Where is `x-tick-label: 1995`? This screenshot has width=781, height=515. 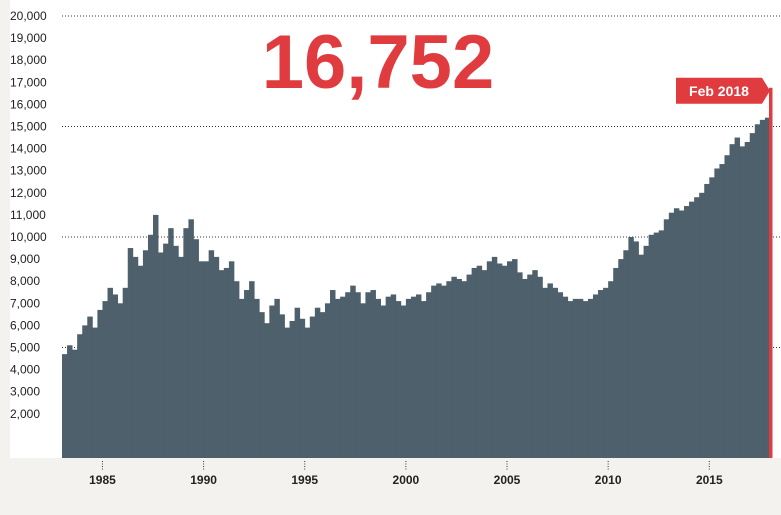 x-tick-label: 1995 is located at coordinates (304, 480).